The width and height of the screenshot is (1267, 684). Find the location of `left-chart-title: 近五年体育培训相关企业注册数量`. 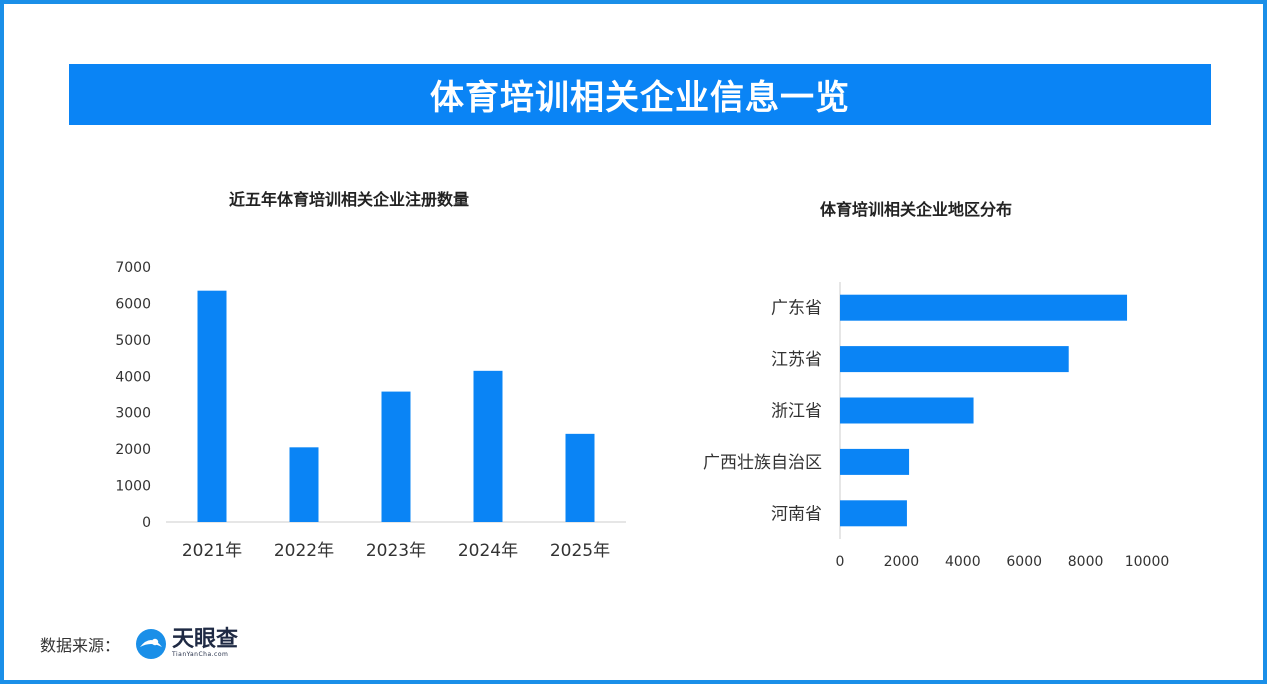

left-chart-title: 近五年体育培训相关企业注册数量 is located at coordinates (348, 199).